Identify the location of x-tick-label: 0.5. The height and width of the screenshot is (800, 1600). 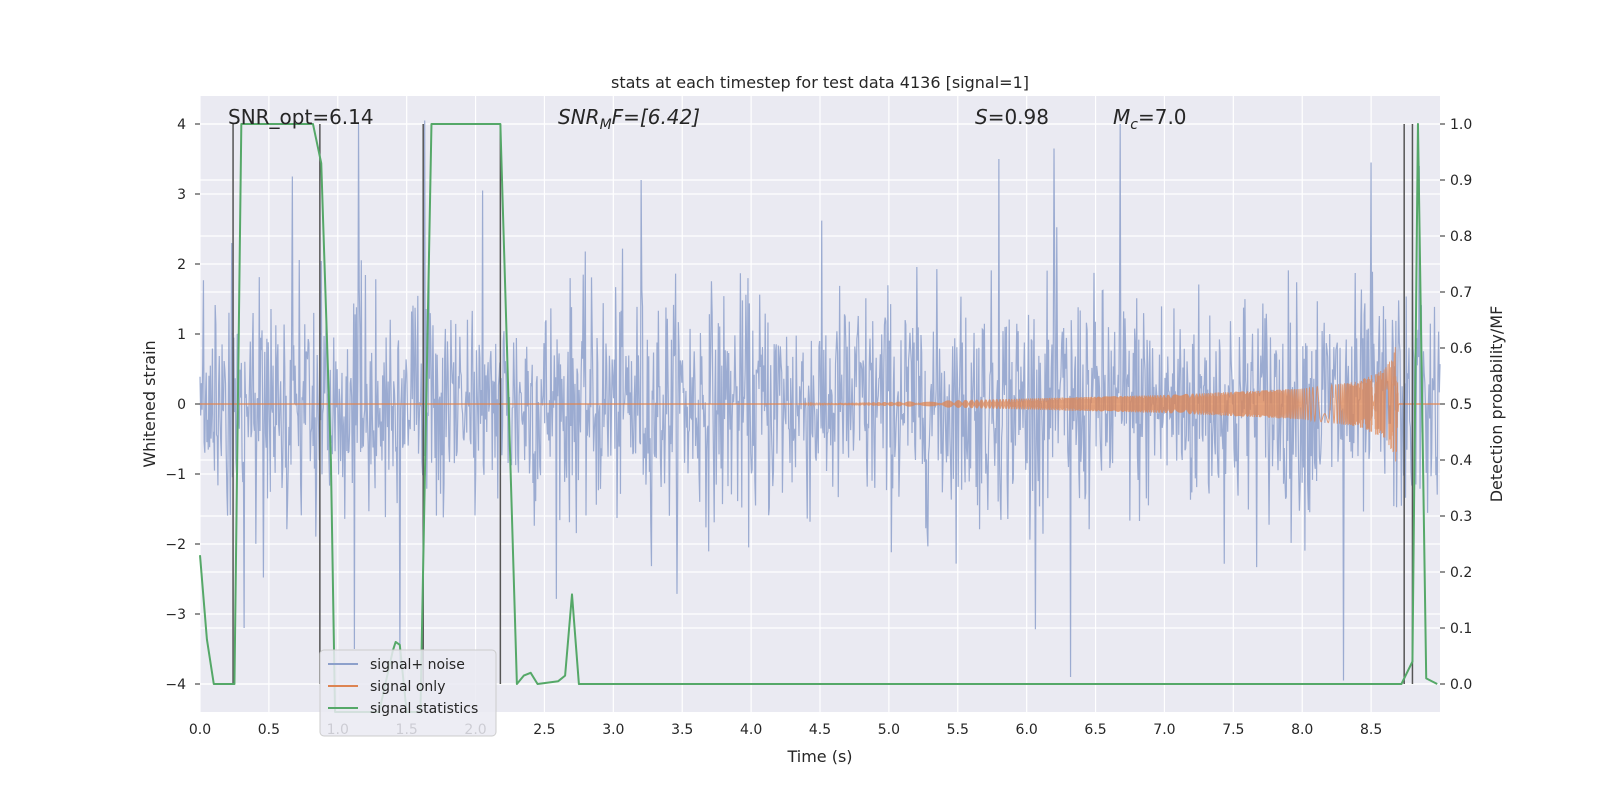
(269, 730).